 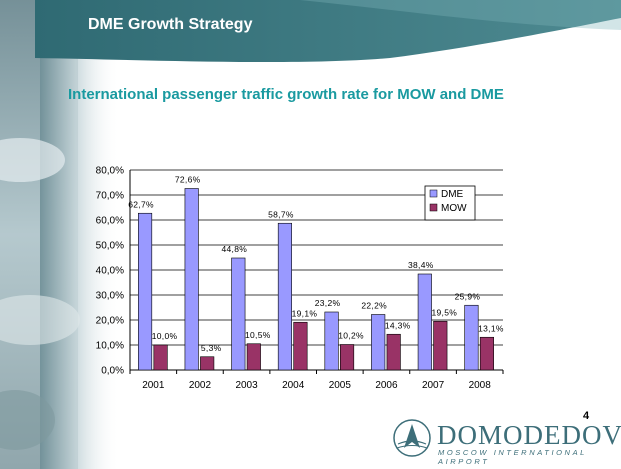 What do you see at coordinates (480, 385) in the screenshot?
I see `x-tick-label: 2008` at bounding box center [480, 385].